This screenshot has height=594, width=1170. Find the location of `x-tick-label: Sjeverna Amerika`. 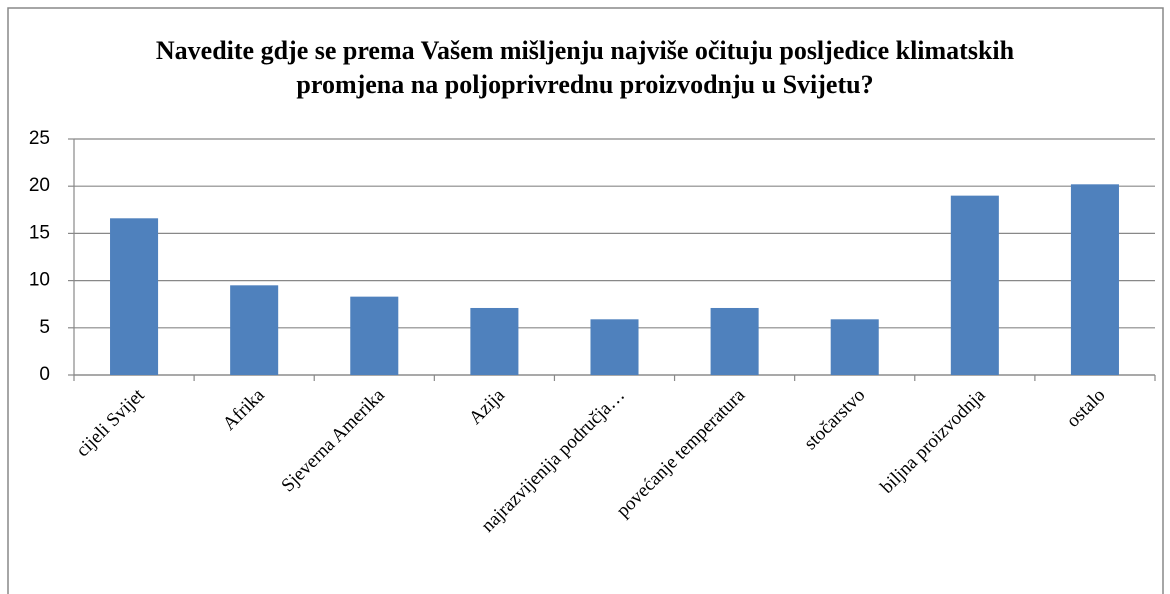

x-tick-label: Sjeverna Amerika is located at coordinates (333, 440).